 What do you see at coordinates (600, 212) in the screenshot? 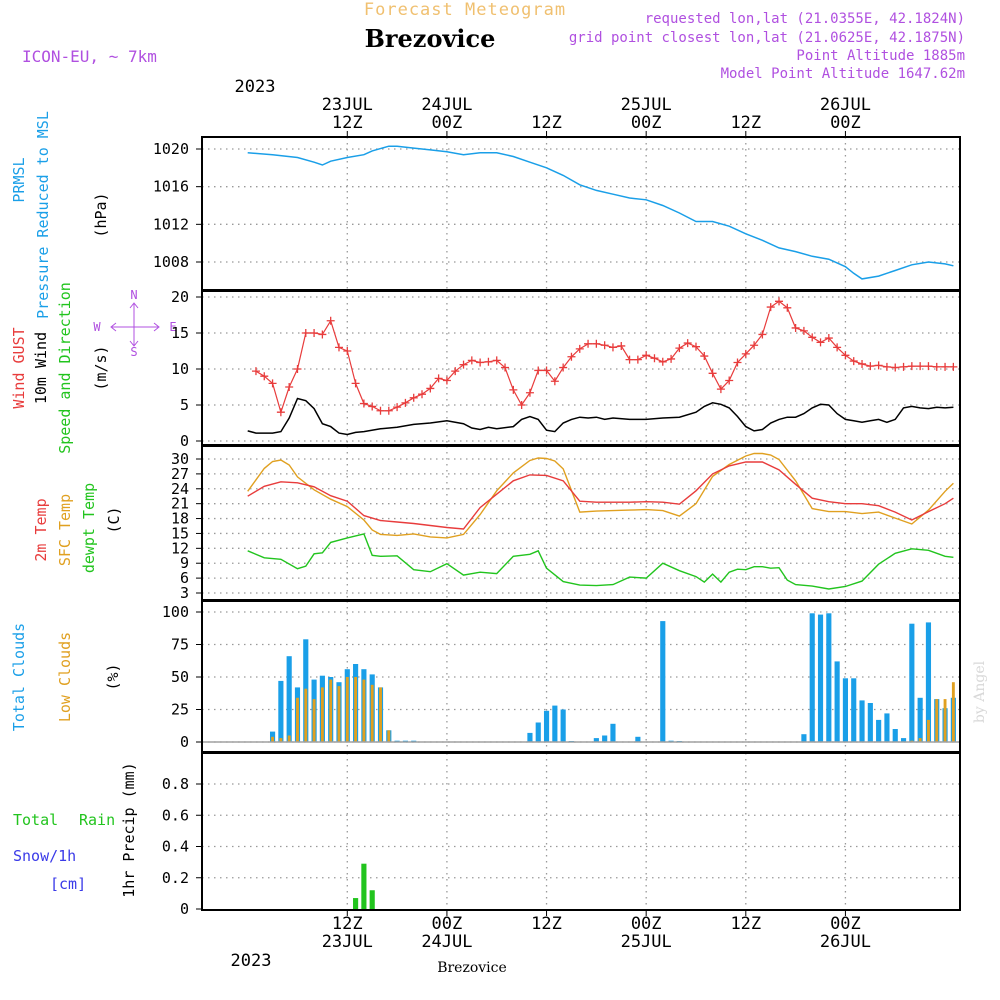
I see `series-prmsl` at bounding box center [600, 212].